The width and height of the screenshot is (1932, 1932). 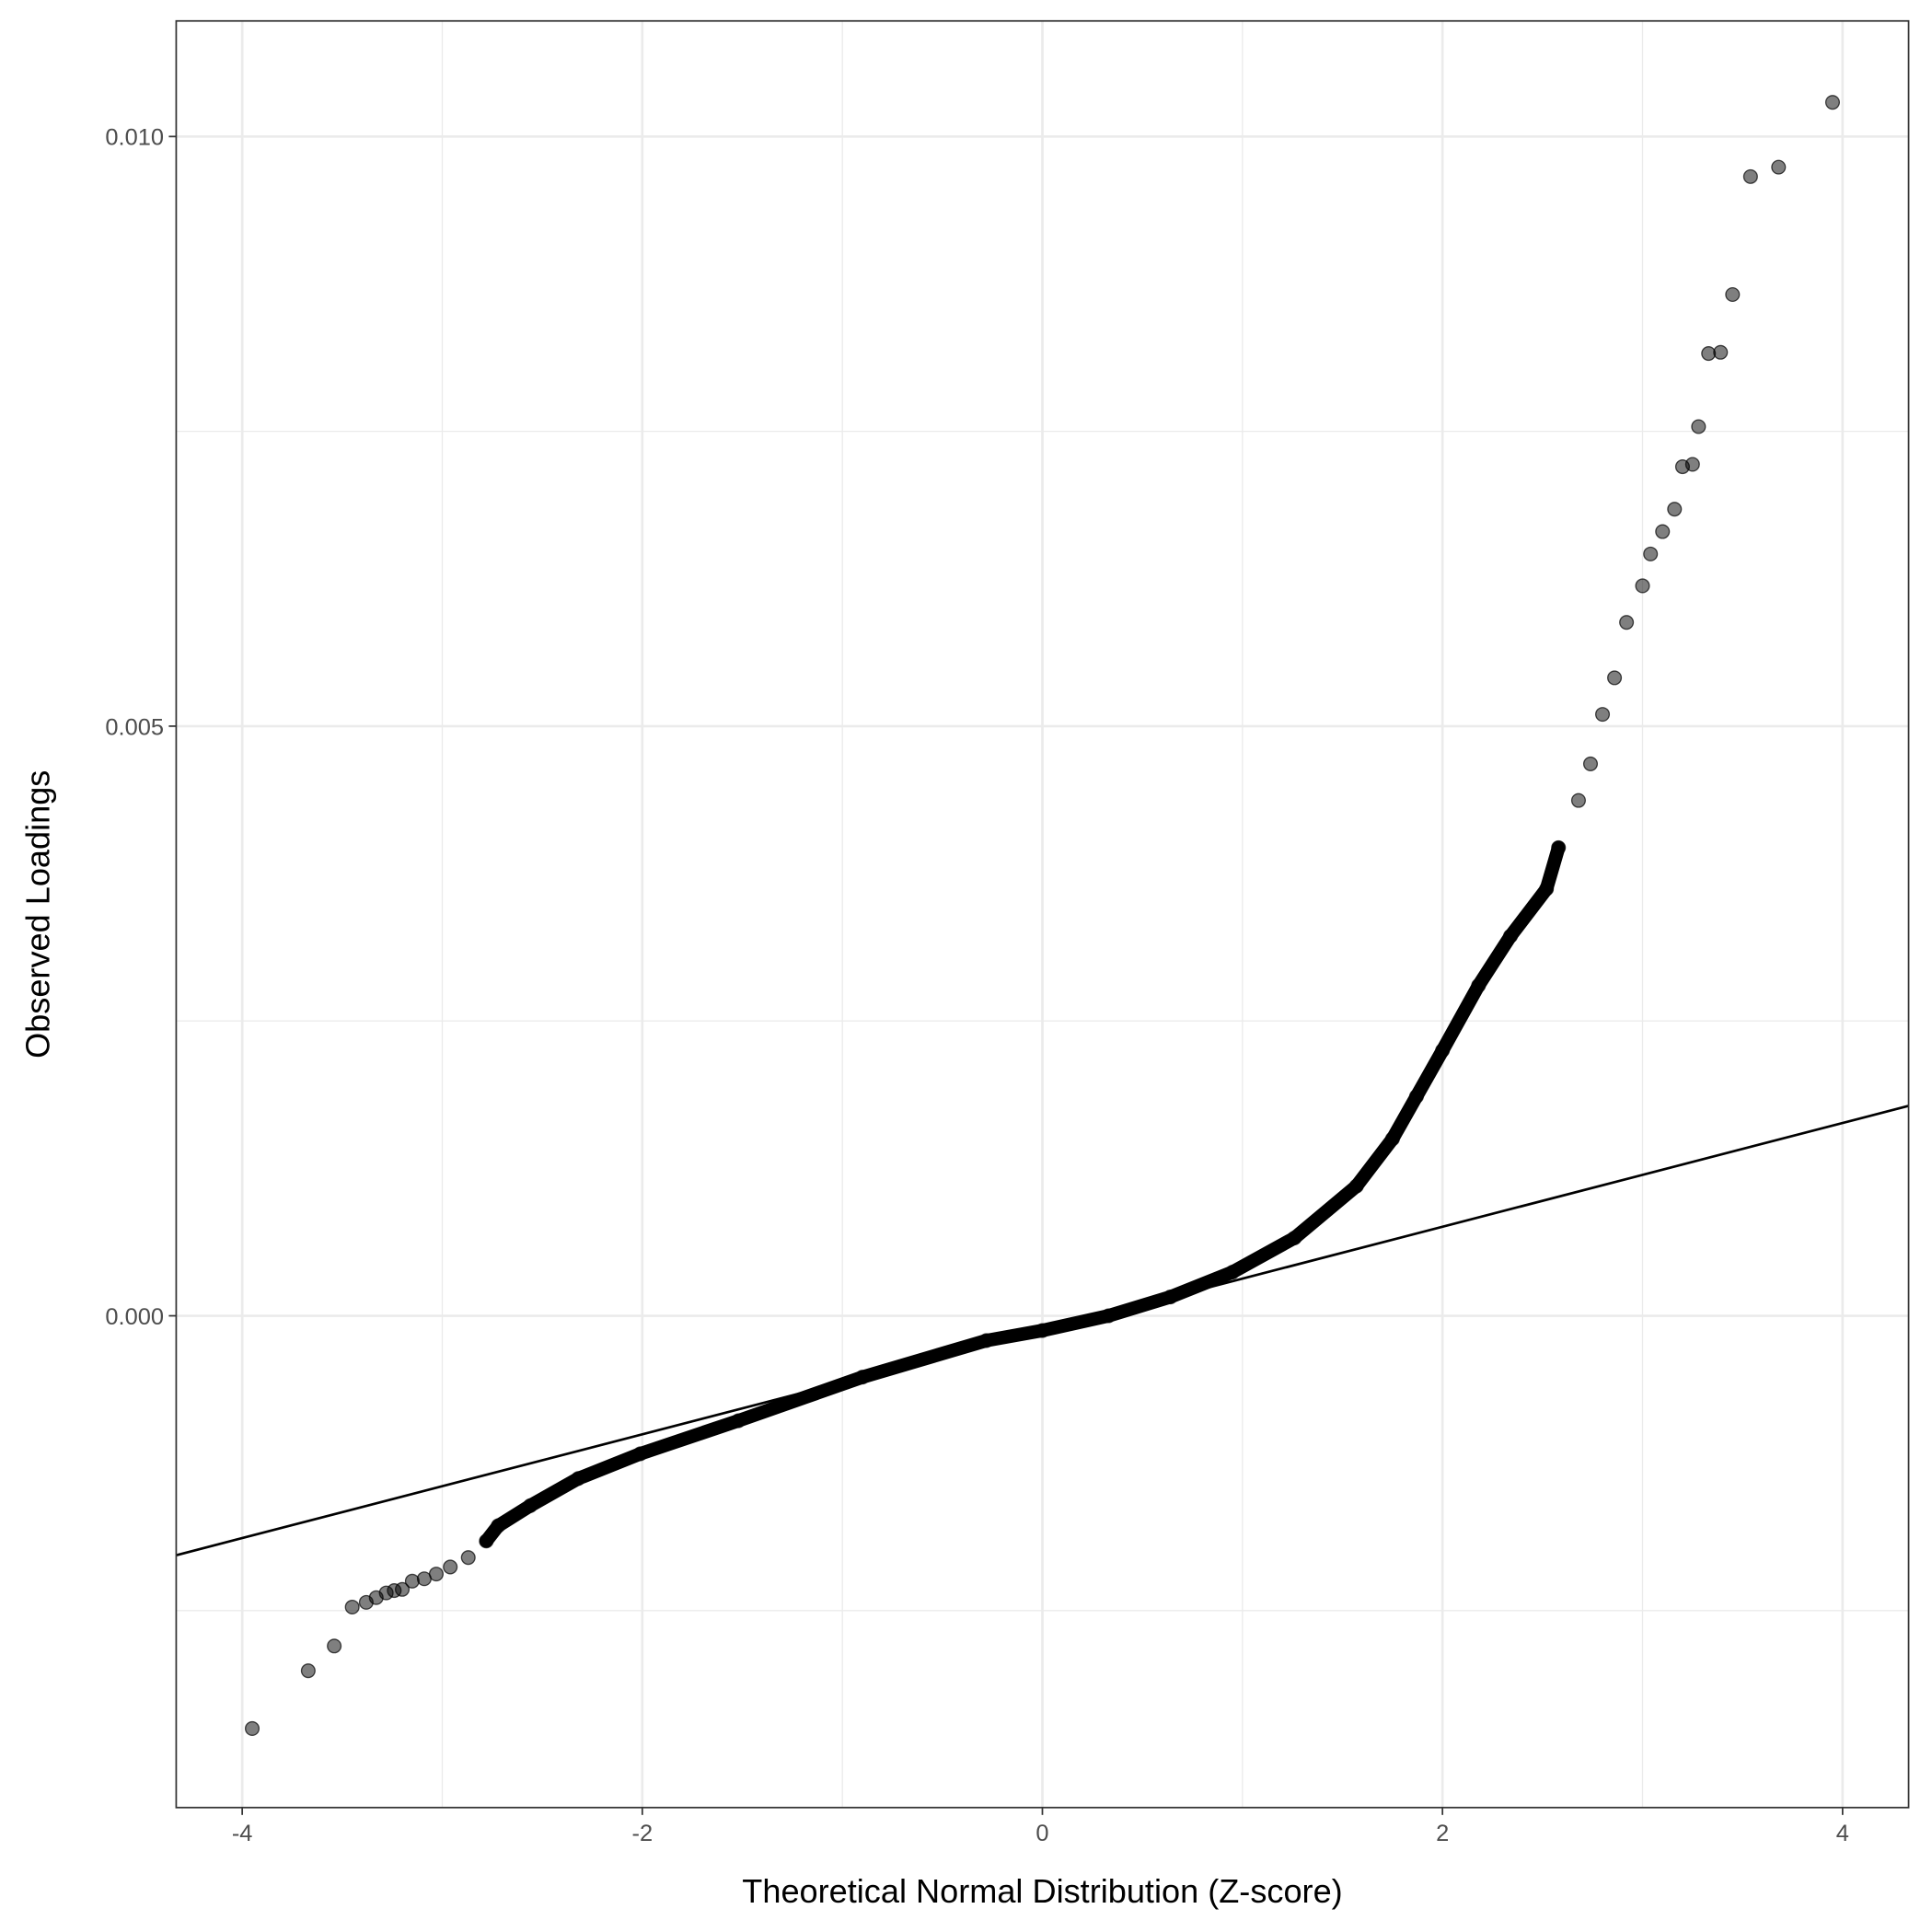 I want to click on x-axis-ticks: -4 -2 0 2 4, so click(x=1040, y=1827).